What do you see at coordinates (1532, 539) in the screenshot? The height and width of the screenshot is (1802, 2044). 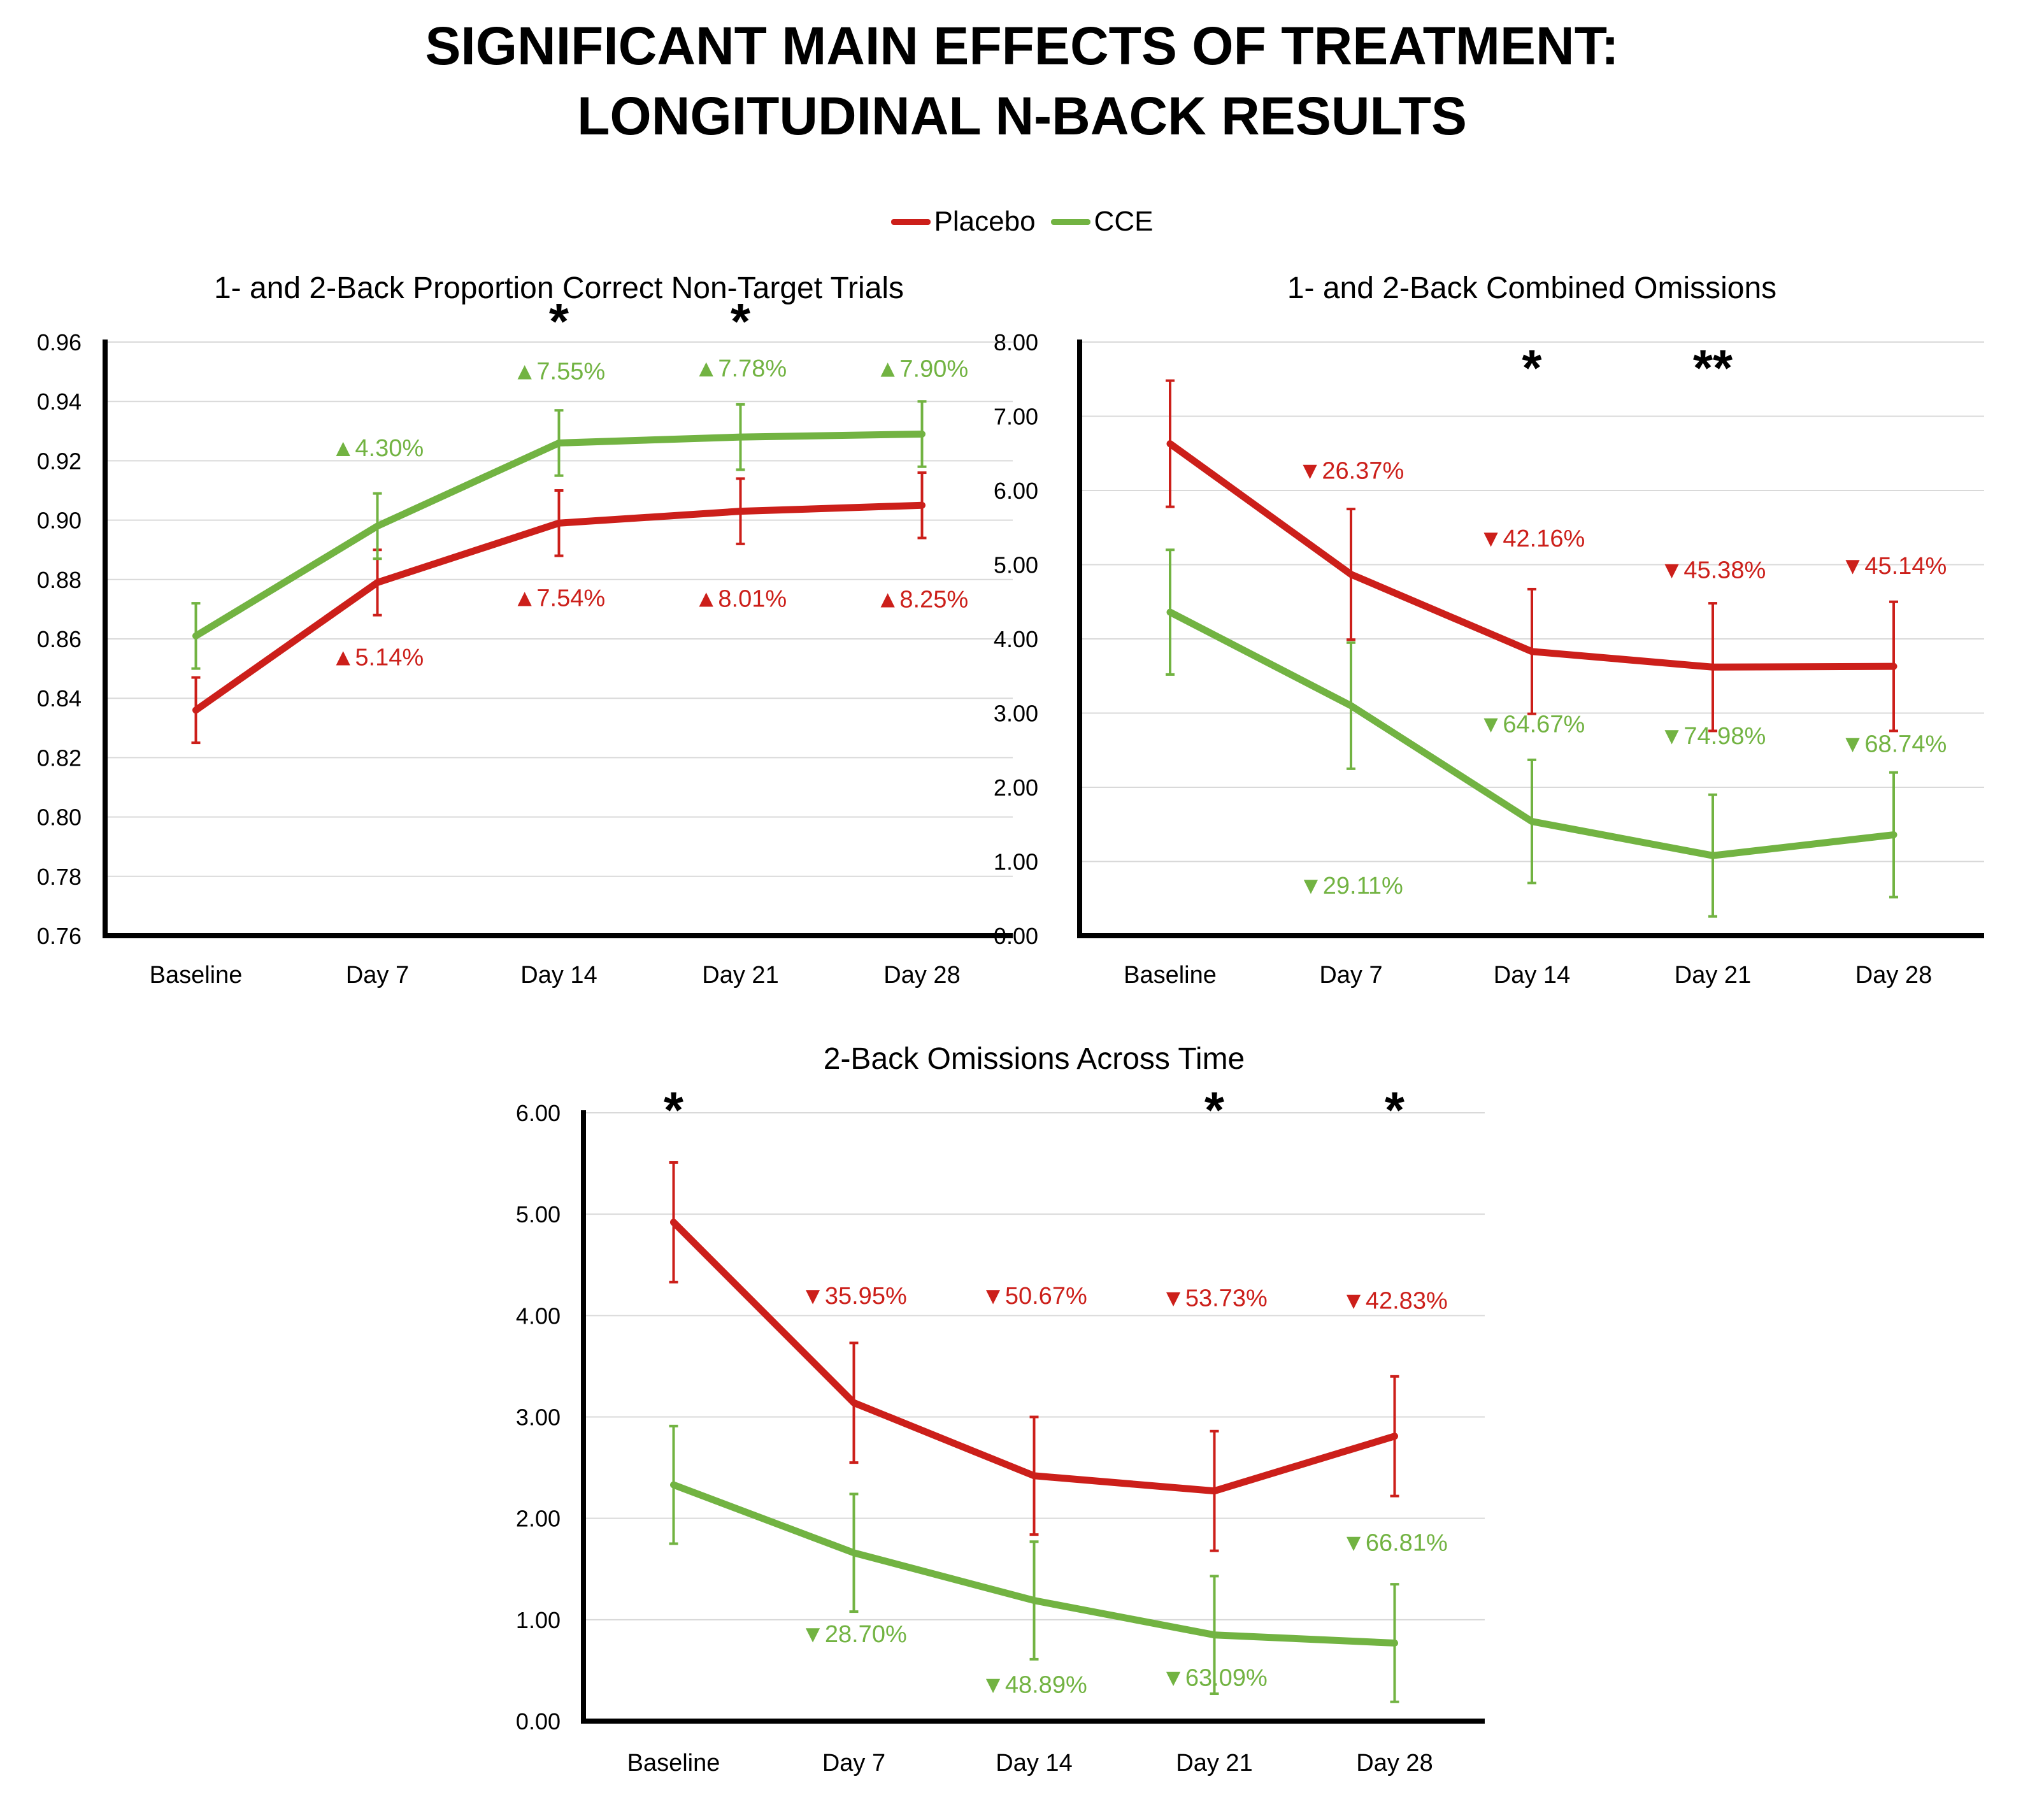 I see `annotation-placebo: ▼42.16%` at bounding box center [1532, 539].